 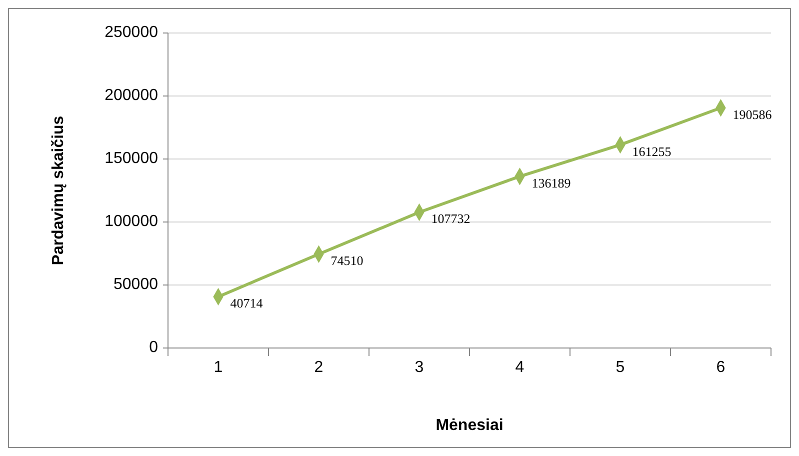 I want to click on x-tick-label: 4, so click(x=519, y=367).